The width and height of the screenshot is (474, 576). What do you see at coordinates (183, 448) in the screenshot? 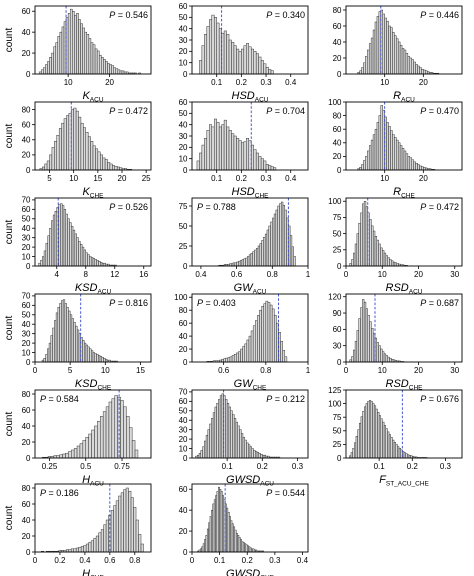
I see `y-tick-label: 10` at bounding box center [183, 448].